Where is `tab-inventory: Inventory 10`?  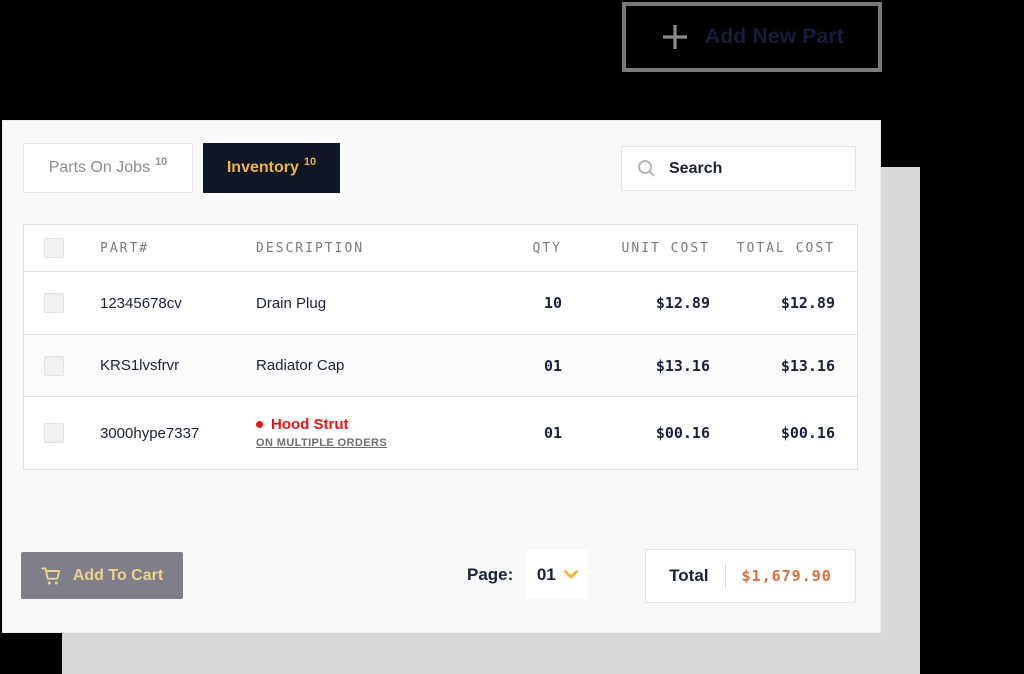 tab-inventory: Inventory 10 is located at coordinates (271, 168).